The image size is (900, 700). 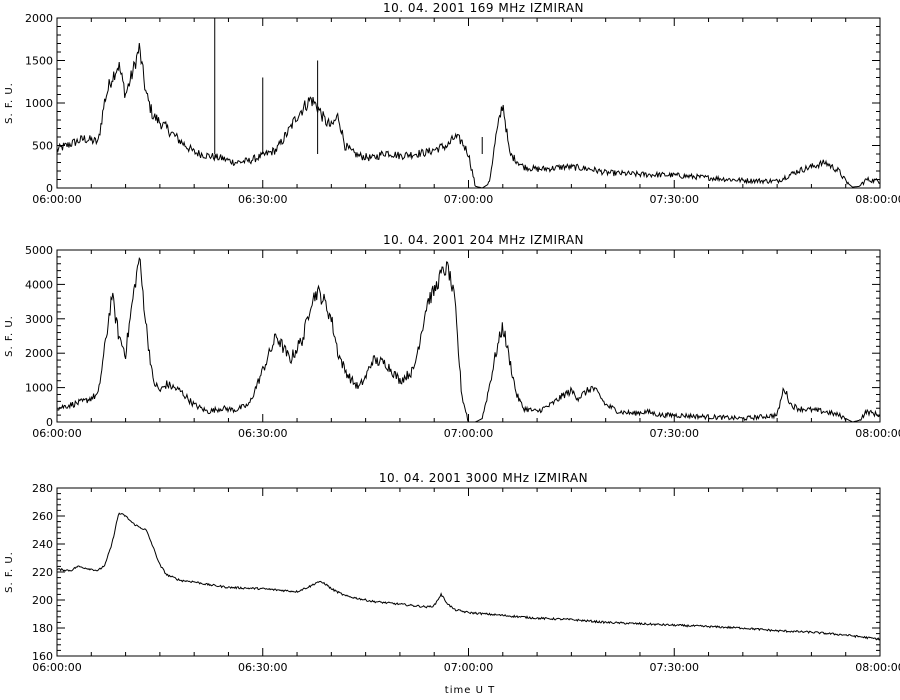 What do you see at coordinates (39, 61) in the screenshot?
I see `y-tick-label: 1500` at bounding box center [39, 61].